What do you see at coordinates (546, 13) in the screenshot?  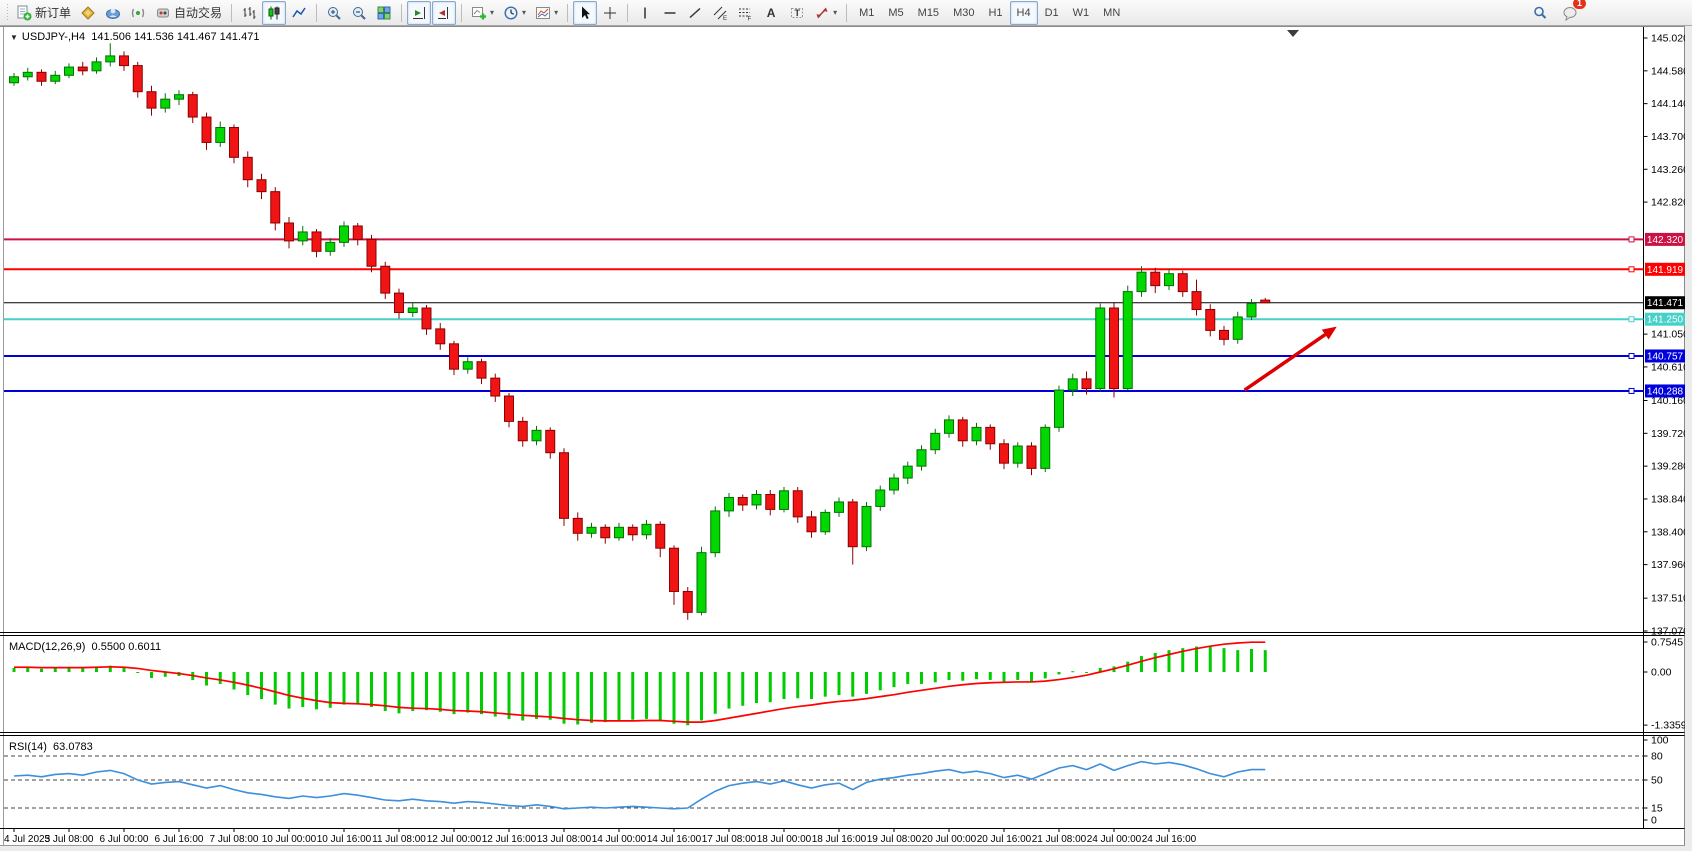 I see `templates-button: ▾` at bounding box center [546, 13].